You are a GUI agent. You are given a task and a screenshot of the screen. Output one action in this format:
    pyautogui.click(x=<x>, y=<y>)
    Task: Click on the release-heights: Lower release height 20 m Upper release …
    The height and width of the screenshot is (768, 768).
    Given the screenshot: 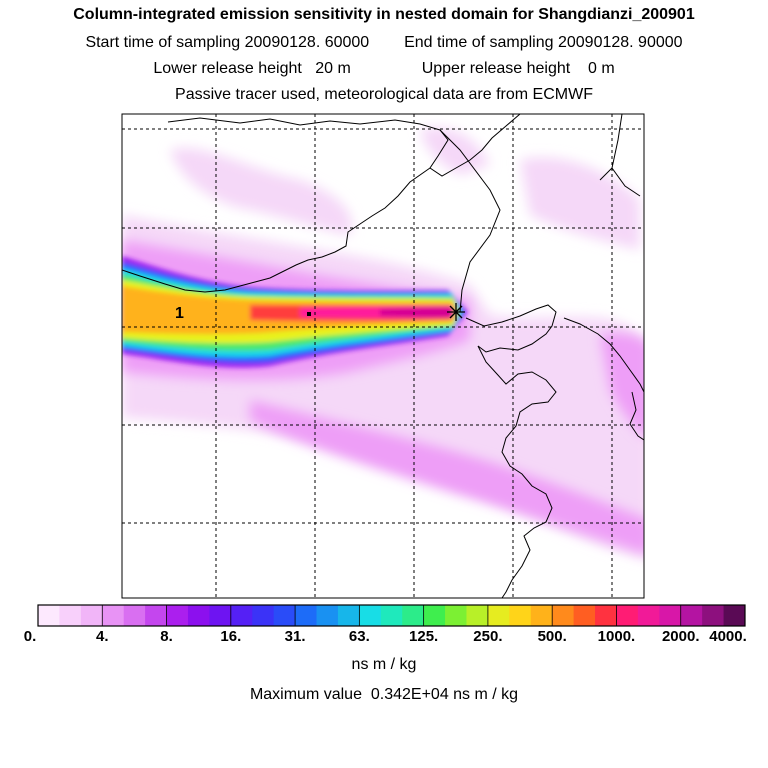 What is the action you would take?
    pyautogui.click(x=384, y=69)
    